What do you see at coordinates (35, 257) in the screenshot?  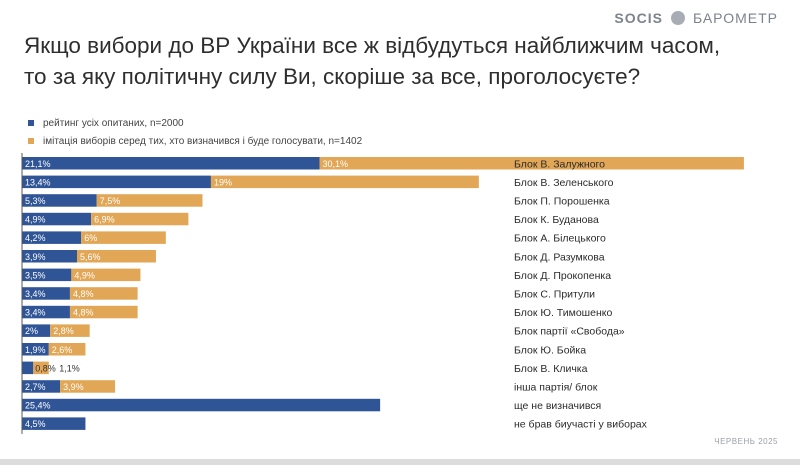 I see `data-label-rating: 3,9%` at bounding box center [35, 257].